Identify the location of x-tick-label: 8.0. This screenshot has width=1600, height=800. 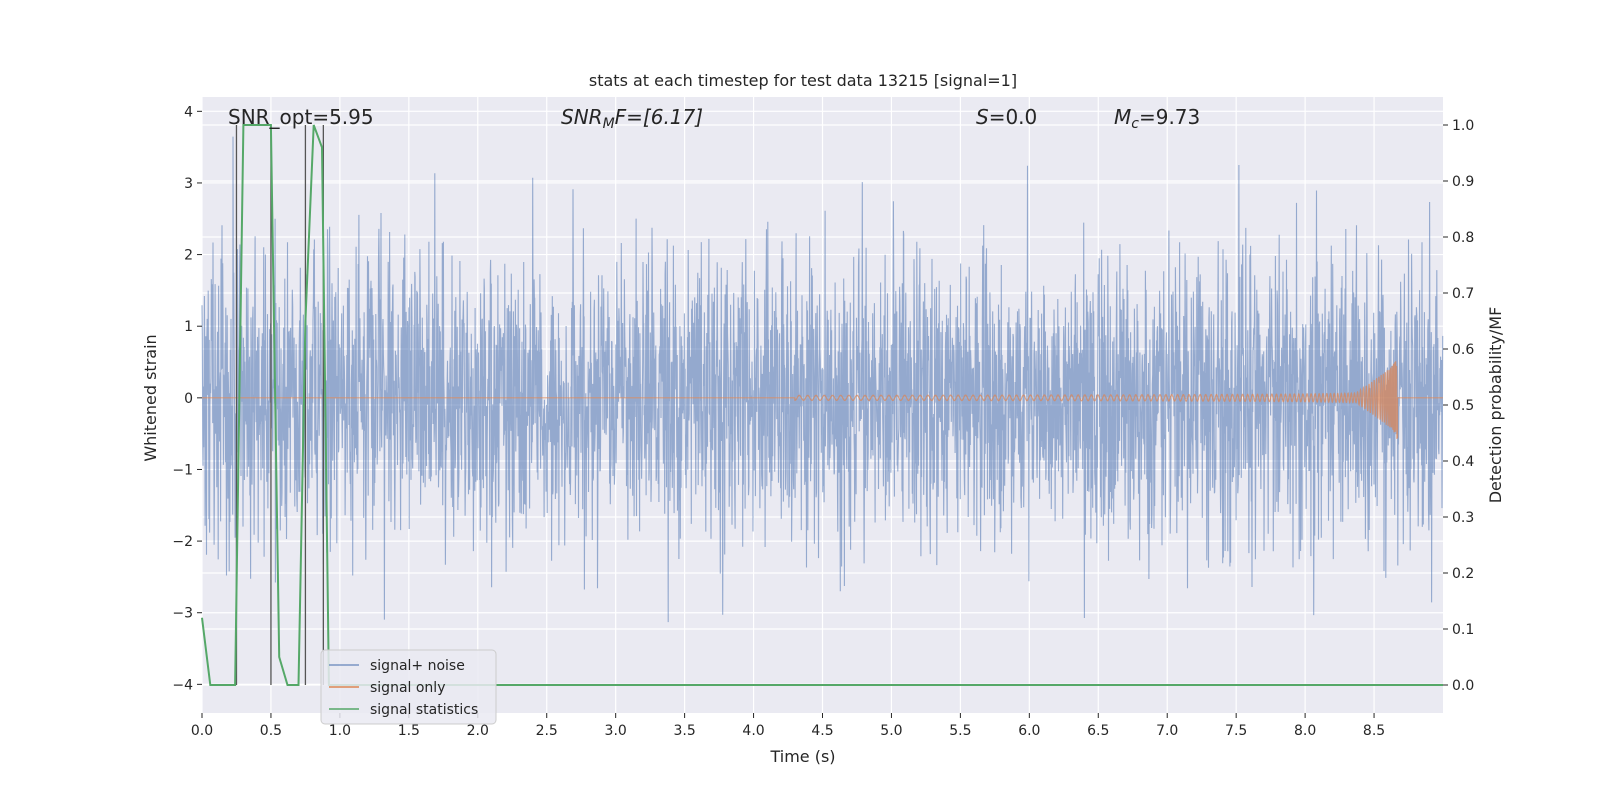
(1305, 731).